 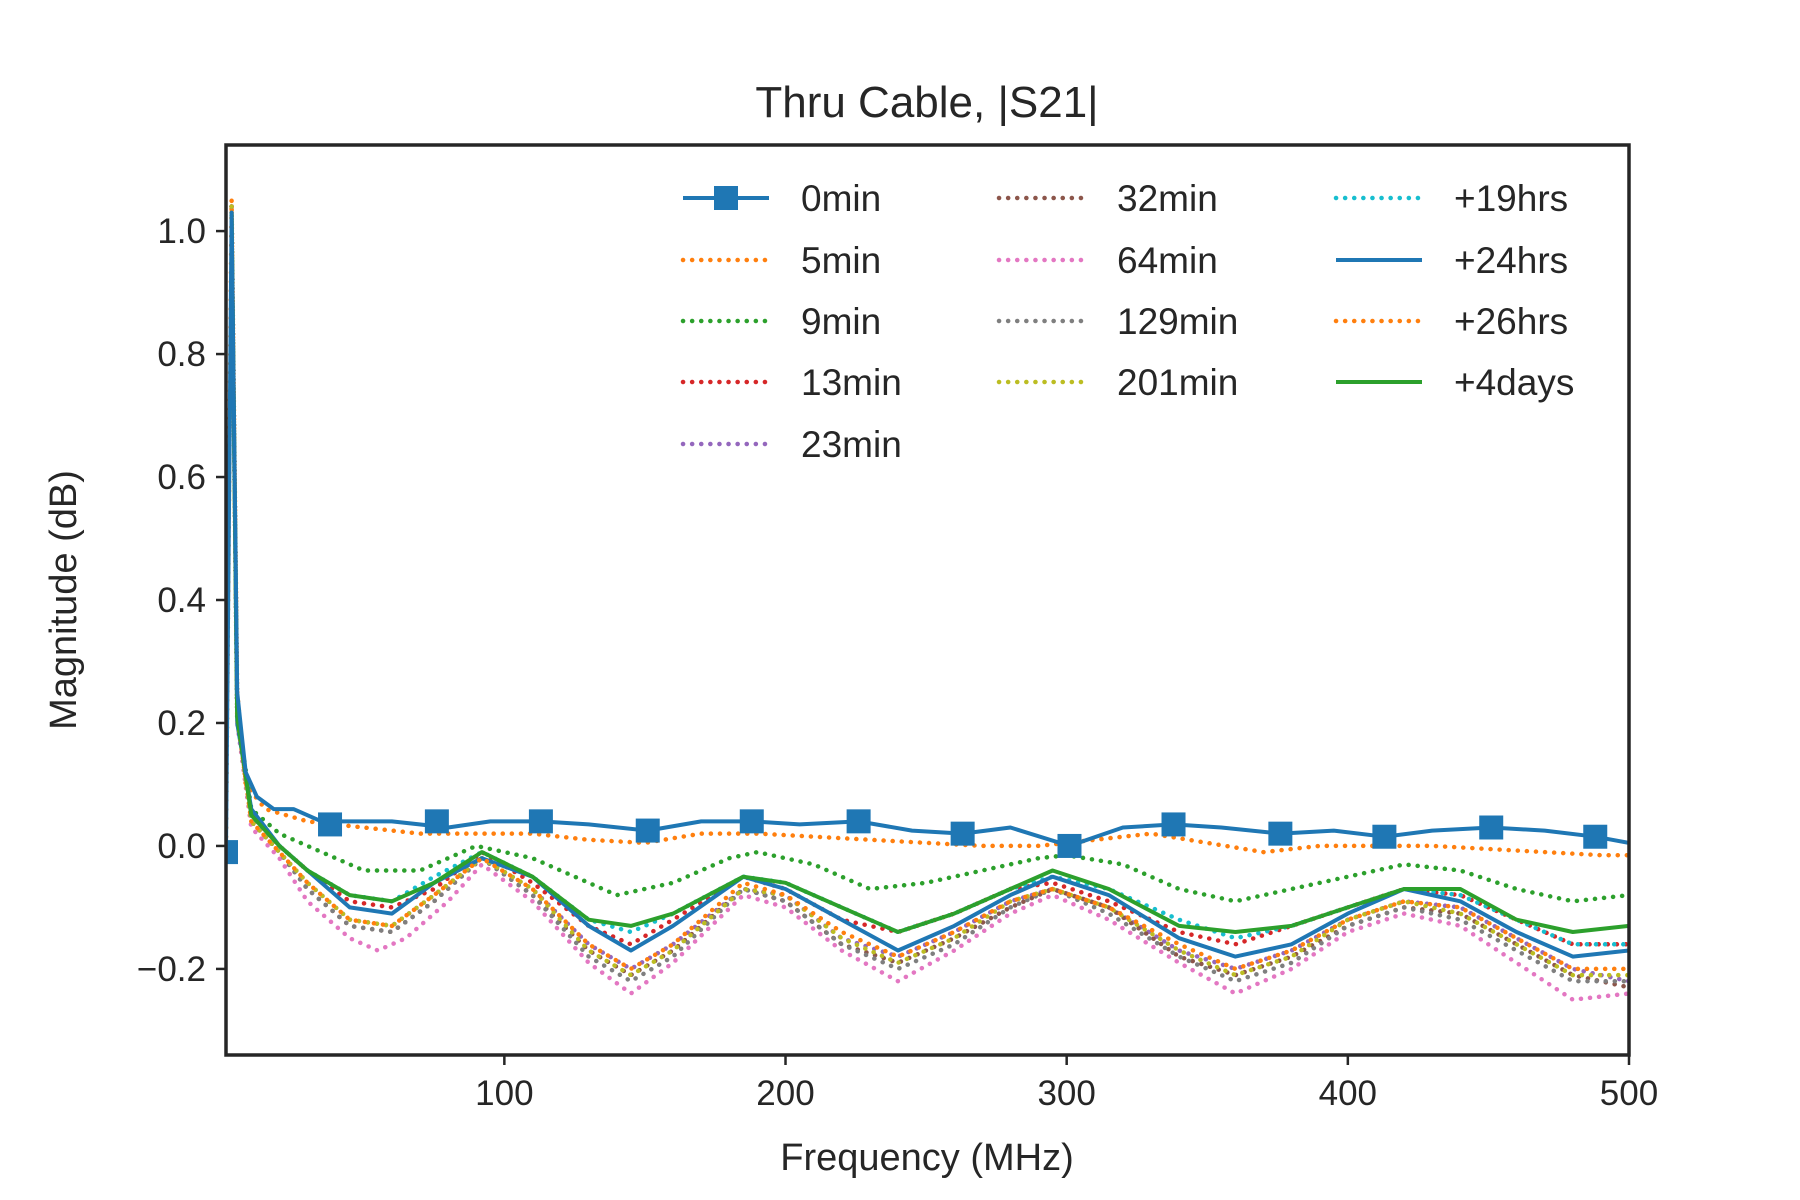 What do you see at coordinates (841, 198) in the screenshot?
I see `legend-label: 0min` at bounding box center [841, 198].